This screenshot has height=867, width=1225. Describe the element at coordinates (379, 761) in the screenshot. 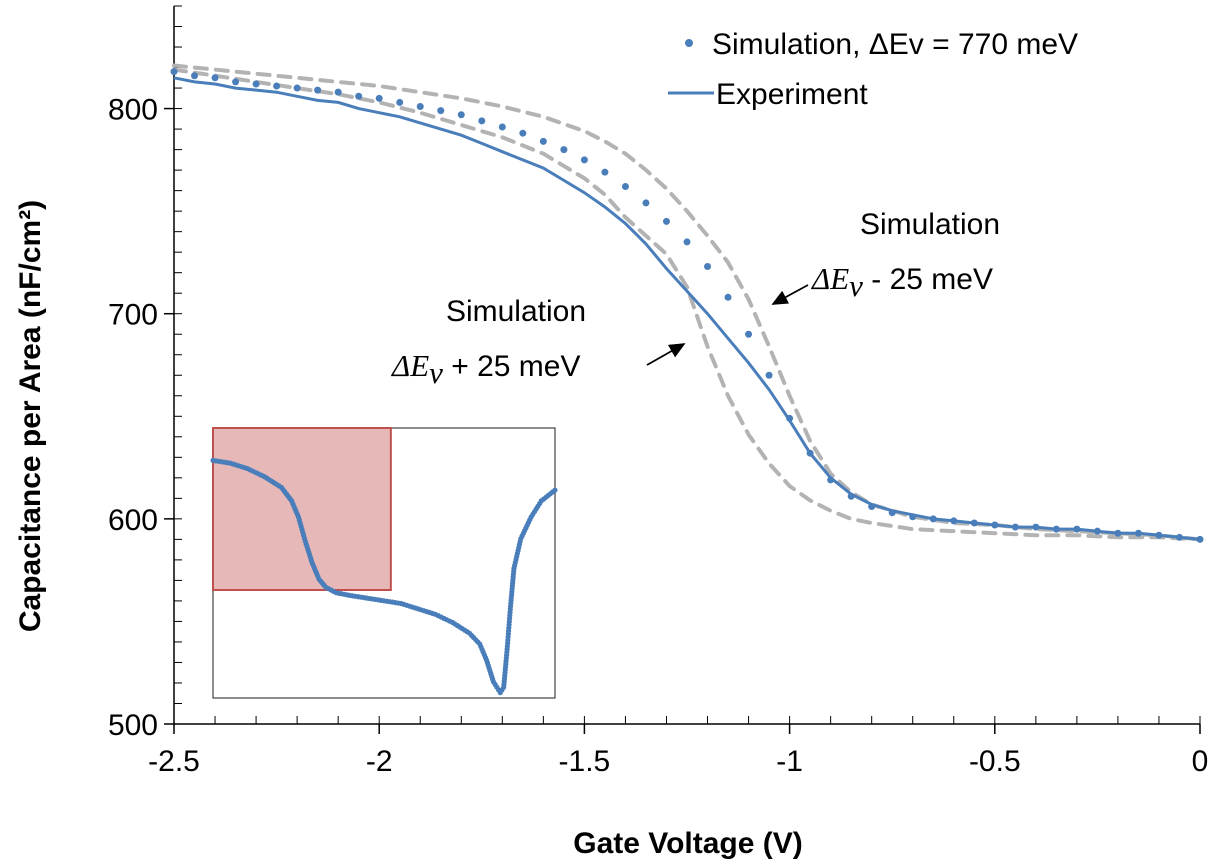

I see `x-tick-label: -2` at that location.